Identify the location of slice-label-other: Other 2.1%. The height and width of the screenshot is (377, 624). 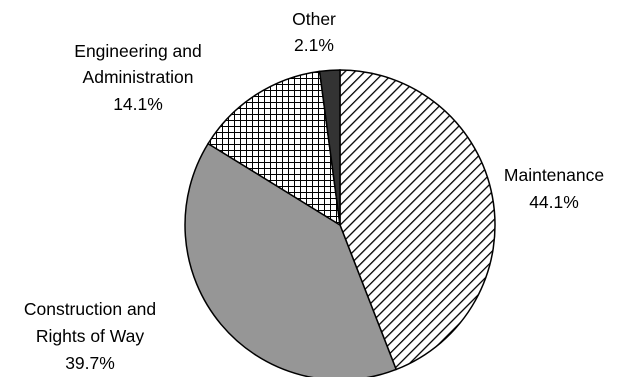
(314, 32).